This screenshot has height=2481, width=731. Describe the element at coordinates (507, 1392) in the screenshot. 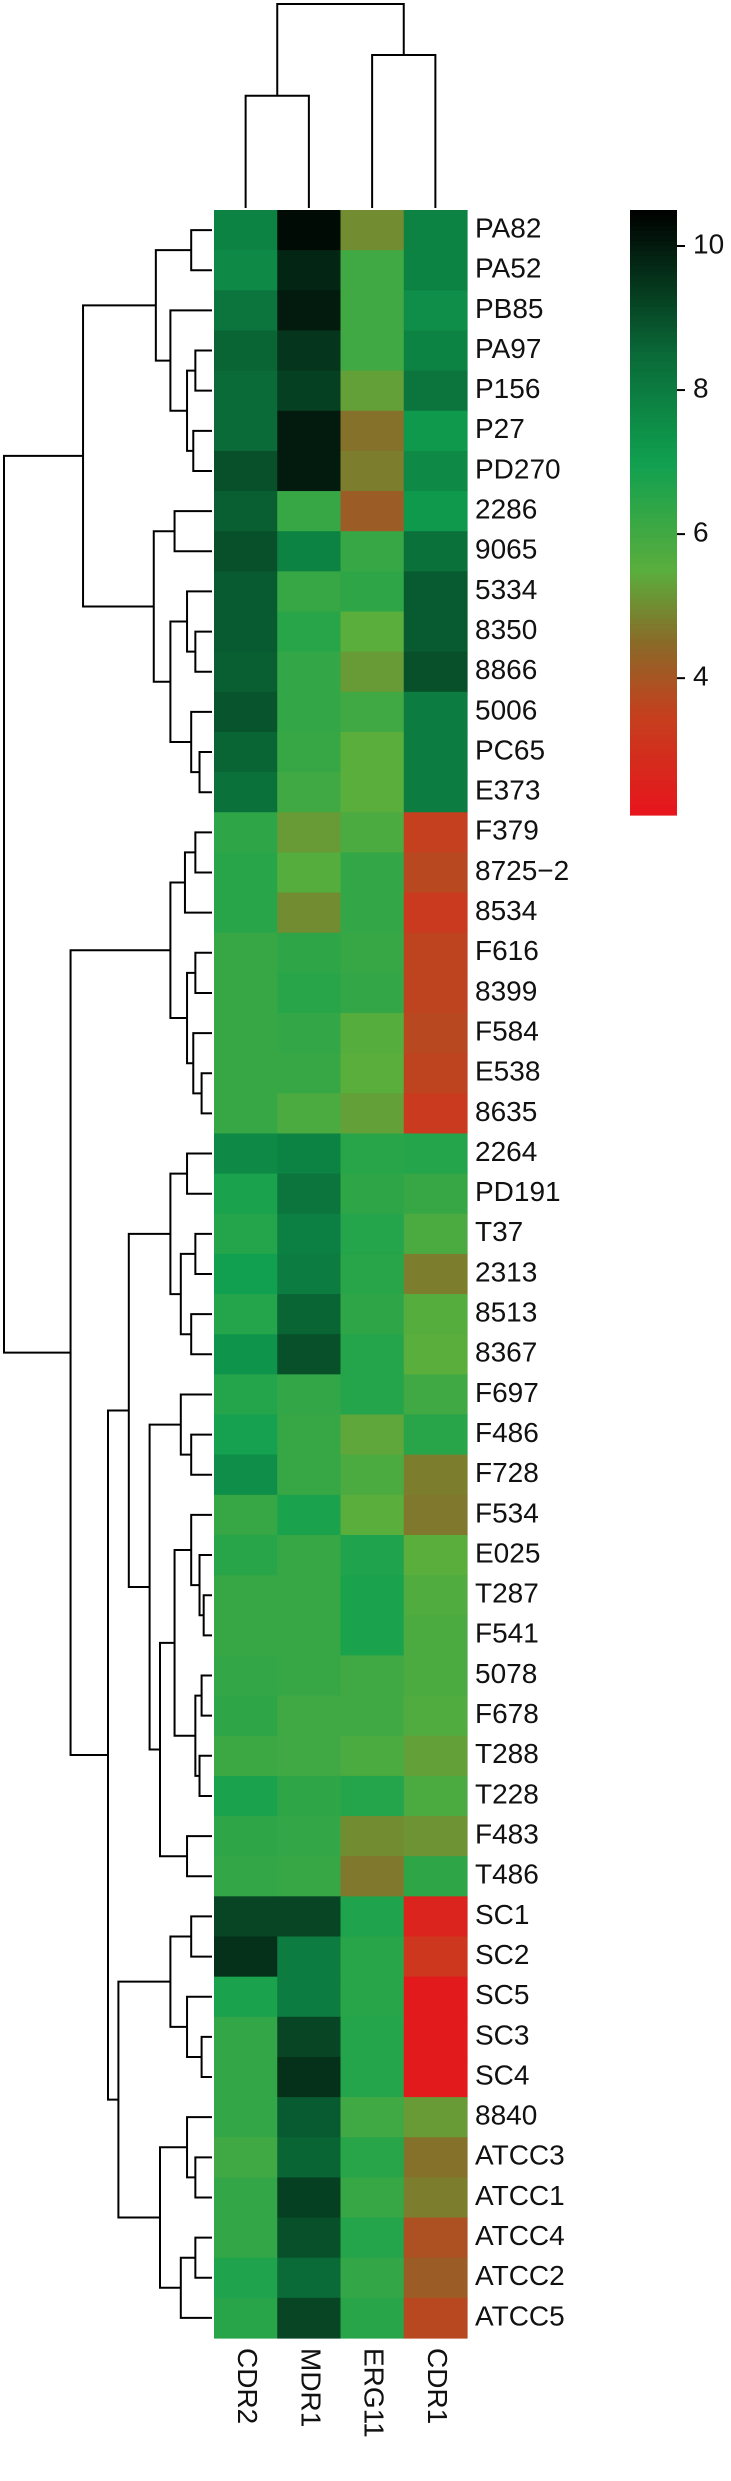

I see `row-label: F697` at that location.